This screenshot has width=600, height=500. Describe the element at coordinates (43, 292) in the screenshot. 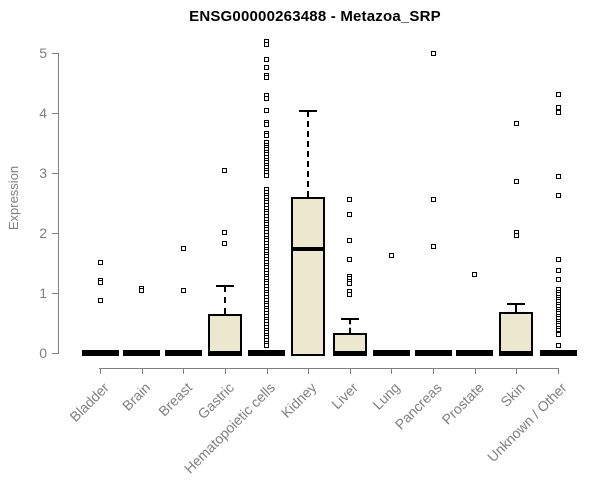

I see `y-axis-tick-label: 1` at that location.